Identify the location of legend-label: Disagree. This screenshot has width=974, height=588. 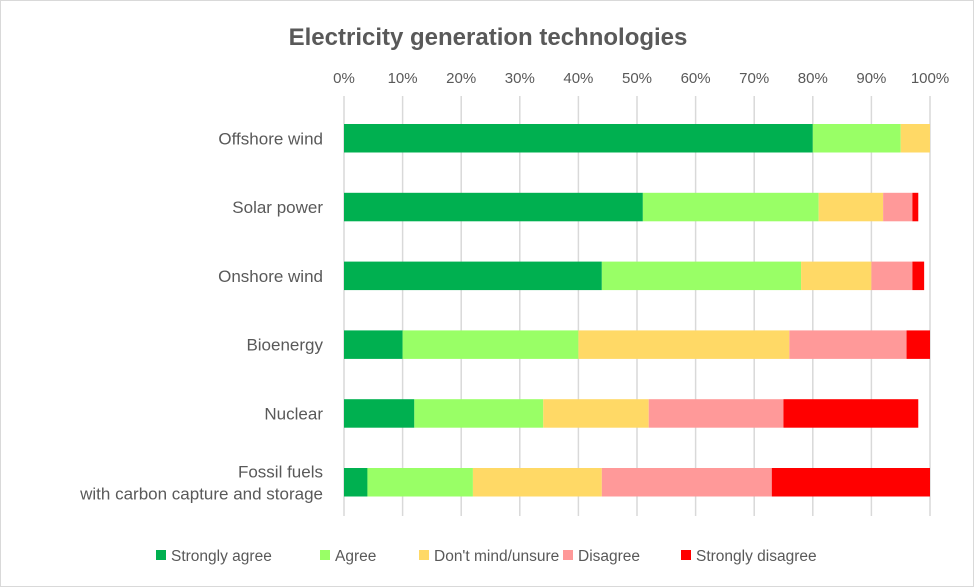
(609, 556).